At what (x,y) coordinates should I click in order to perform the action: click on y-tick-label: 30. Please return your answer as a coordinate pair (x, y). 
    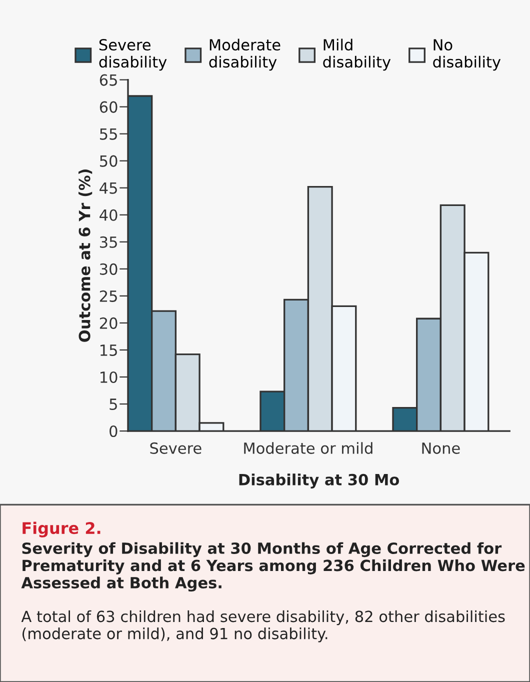
    Looking at the image, I should click on (109, 269).